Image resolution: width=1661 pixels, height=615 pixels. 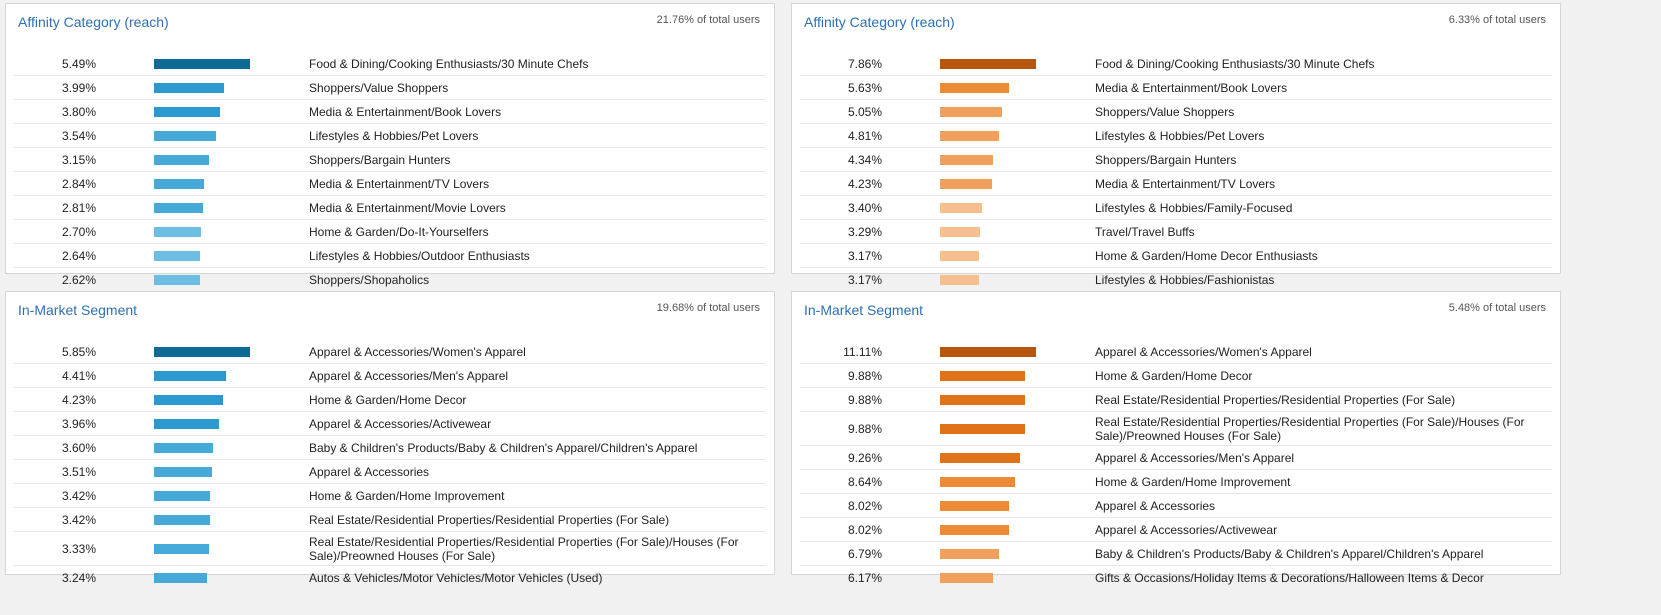 What do you see at coordinates (864, 375) in the screenshot?
I see `row-percentage: 9.88%` at bounding box center [864, 375].